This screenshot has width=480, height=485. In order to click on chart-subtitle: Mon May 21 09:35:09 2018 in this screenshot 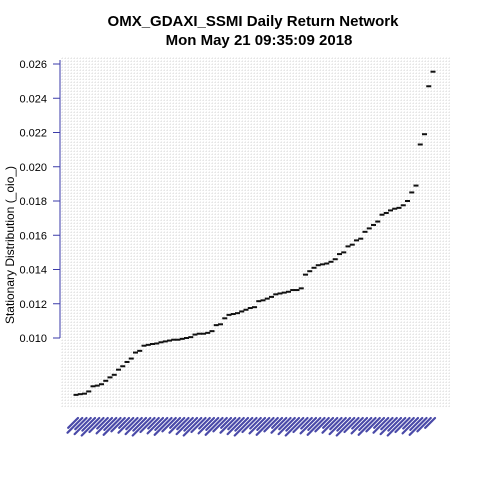, I will do `click(259, 40)`.